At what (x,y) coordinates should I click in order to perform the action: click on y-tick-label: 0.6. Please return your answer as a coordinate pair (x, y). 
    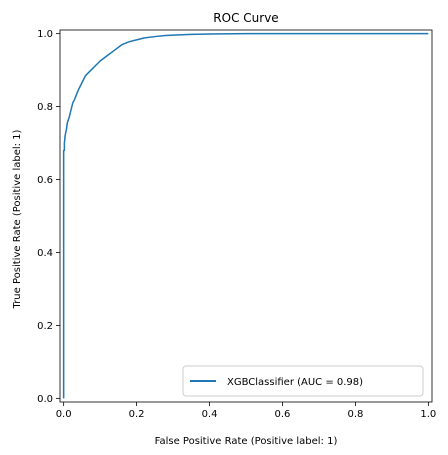
    Looking at the image, I should click on (45, 180).